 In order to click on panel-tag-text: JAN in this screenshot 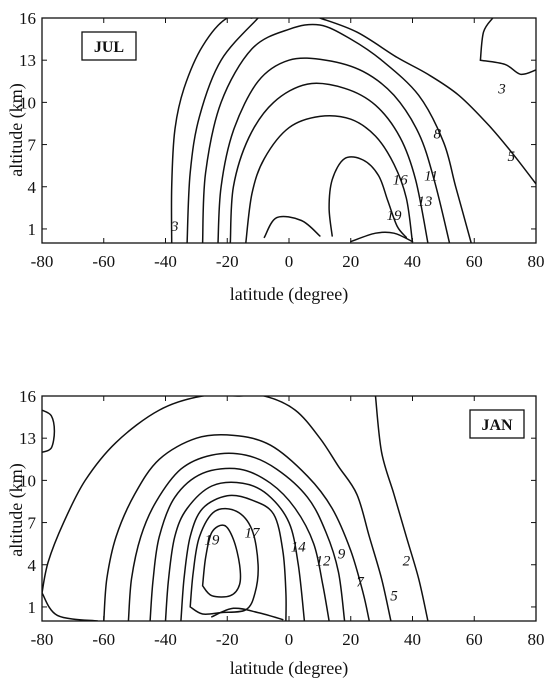, I will do `click(497, 425)`.